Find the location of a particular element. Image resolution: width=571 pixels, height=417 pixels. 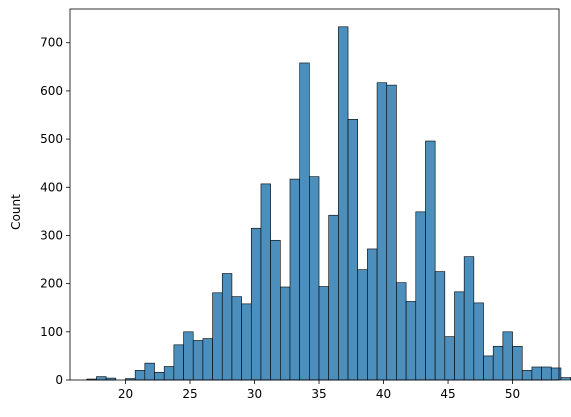

x-tick-label: 35 is located at coordinates (318, 394).